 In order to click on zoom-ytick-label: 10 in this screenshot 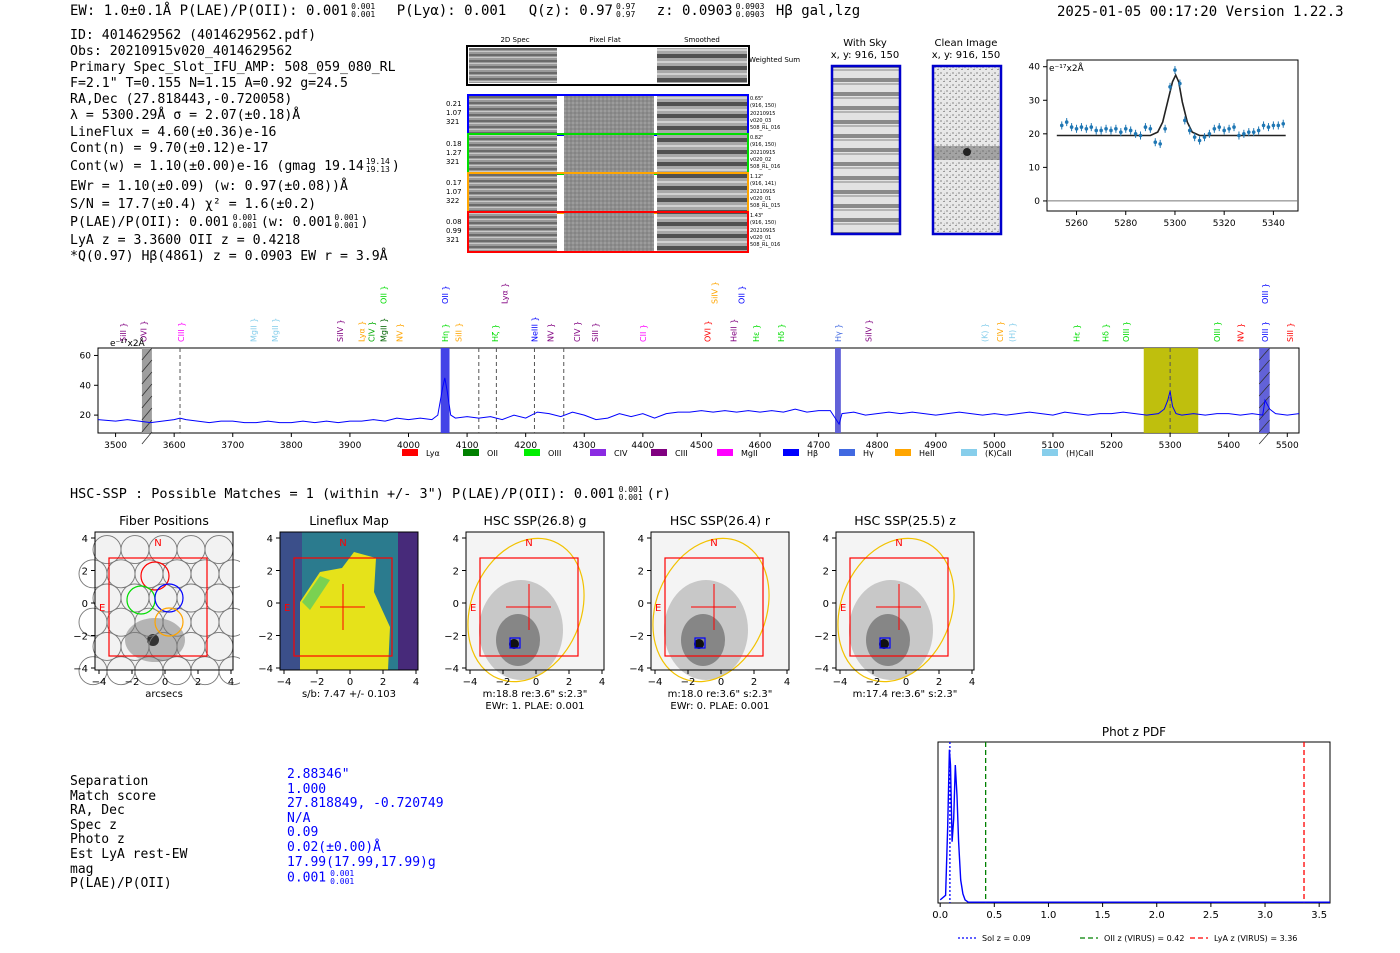, I will do `click(1035, 168)`.